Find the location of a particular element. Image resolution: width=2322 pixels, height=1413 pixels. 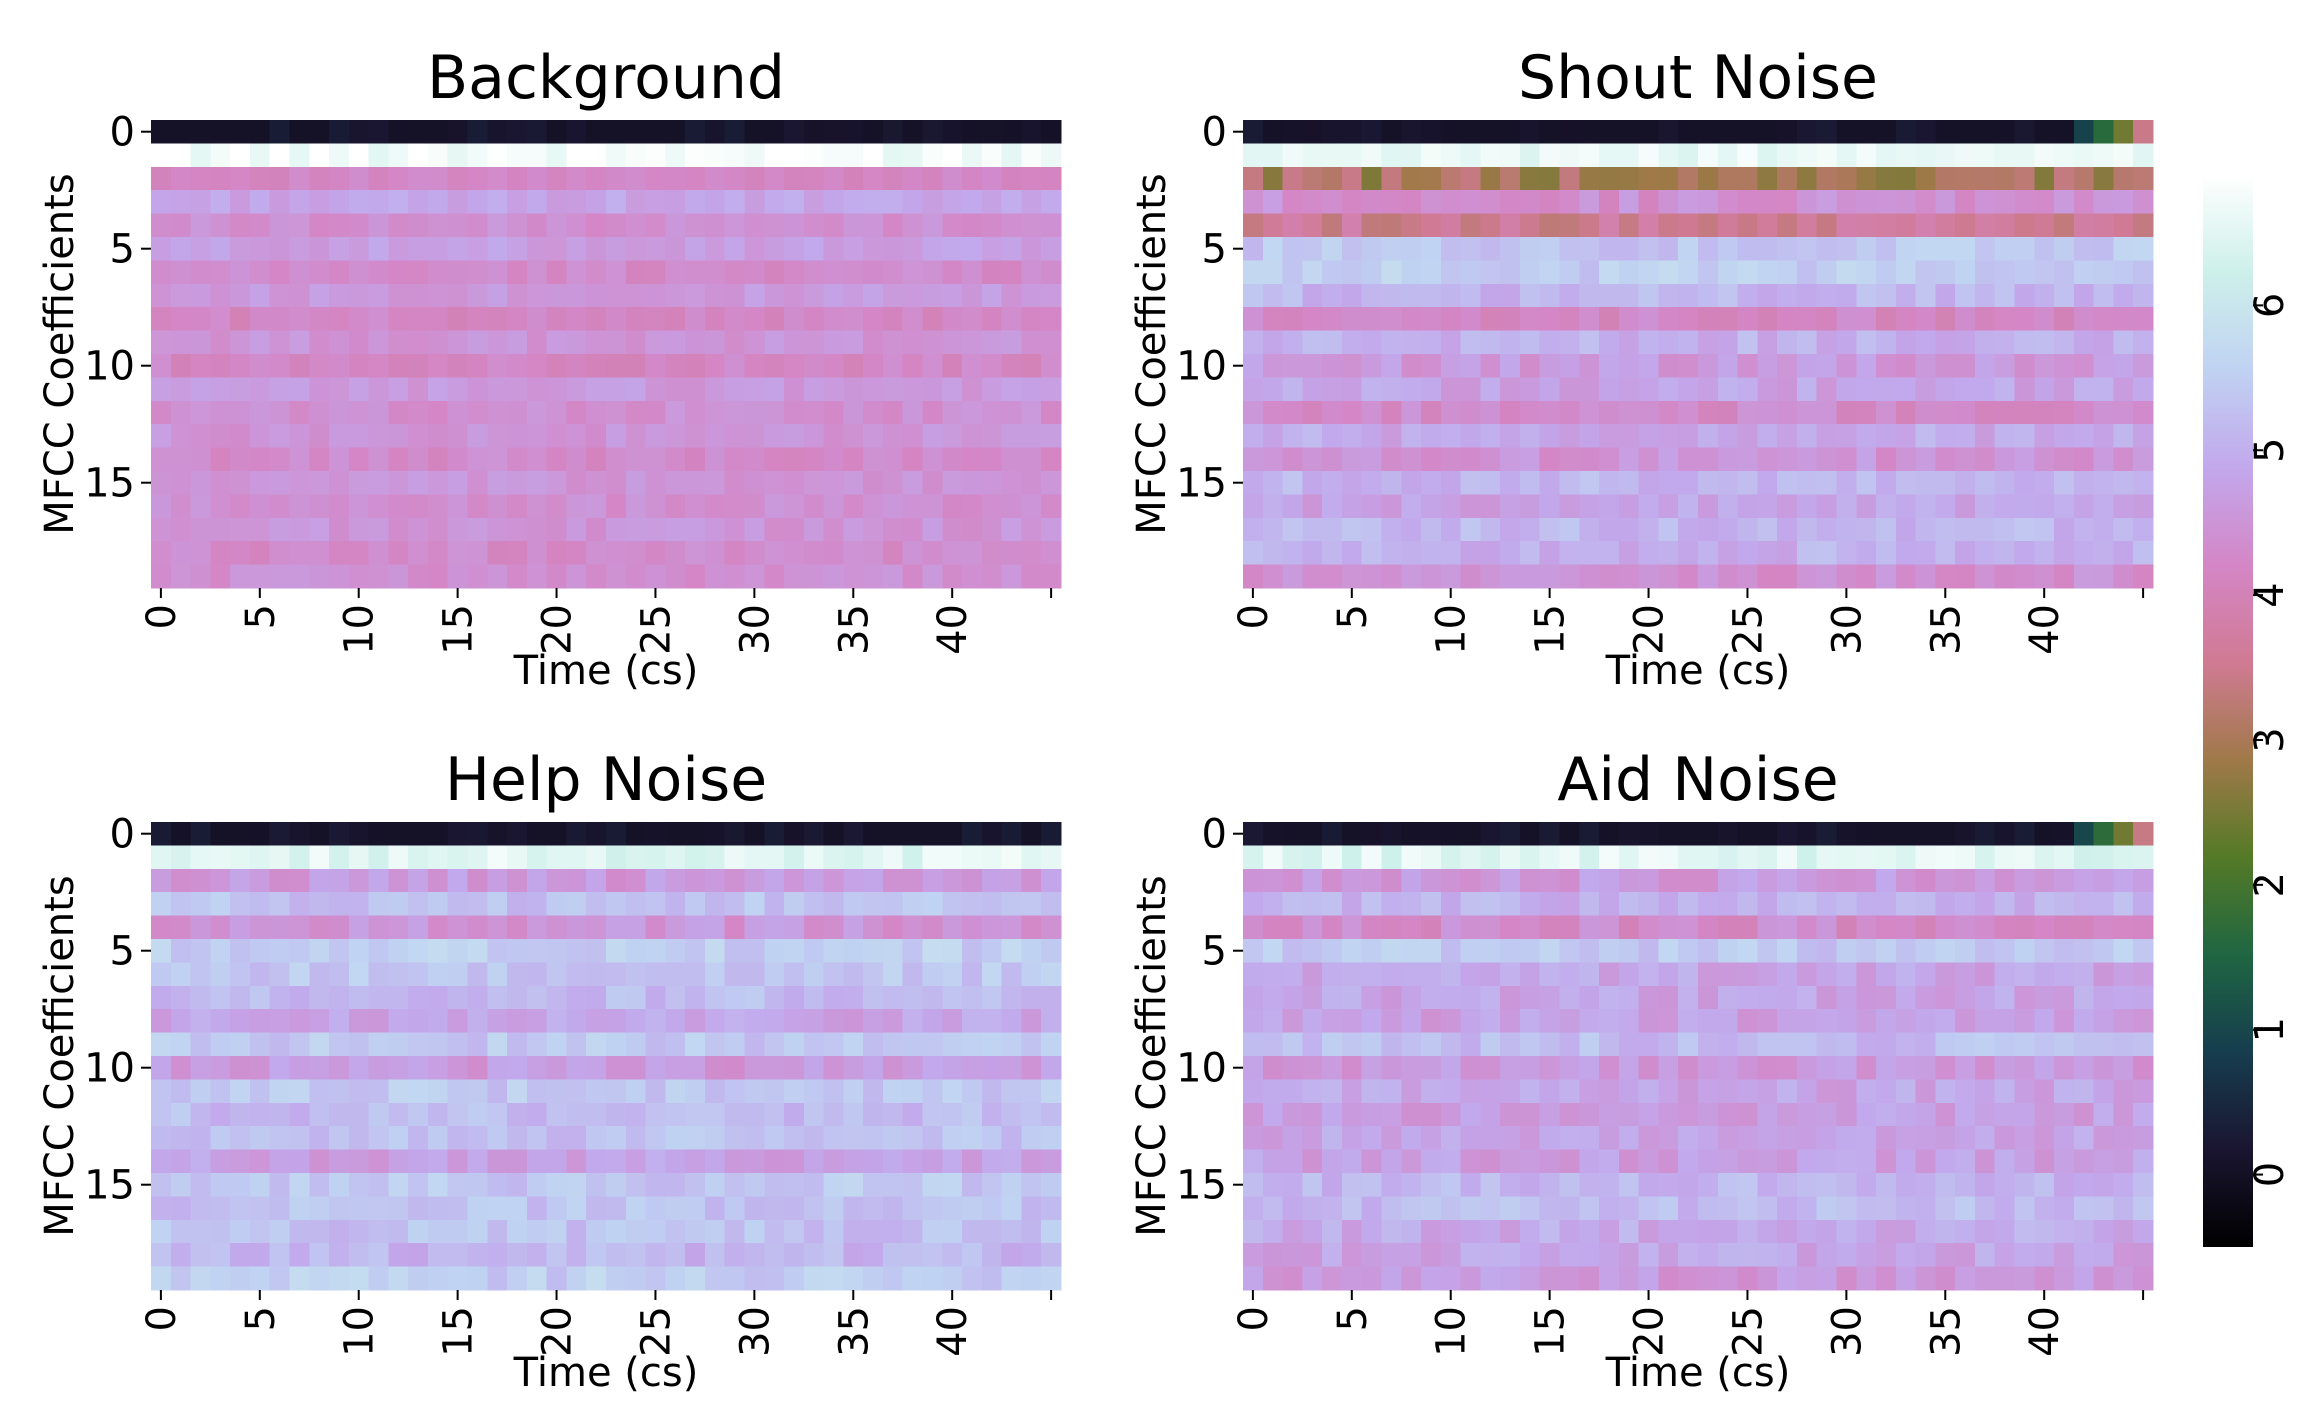

x-tick-label: 15 is located at coordinates (1551, 1331).